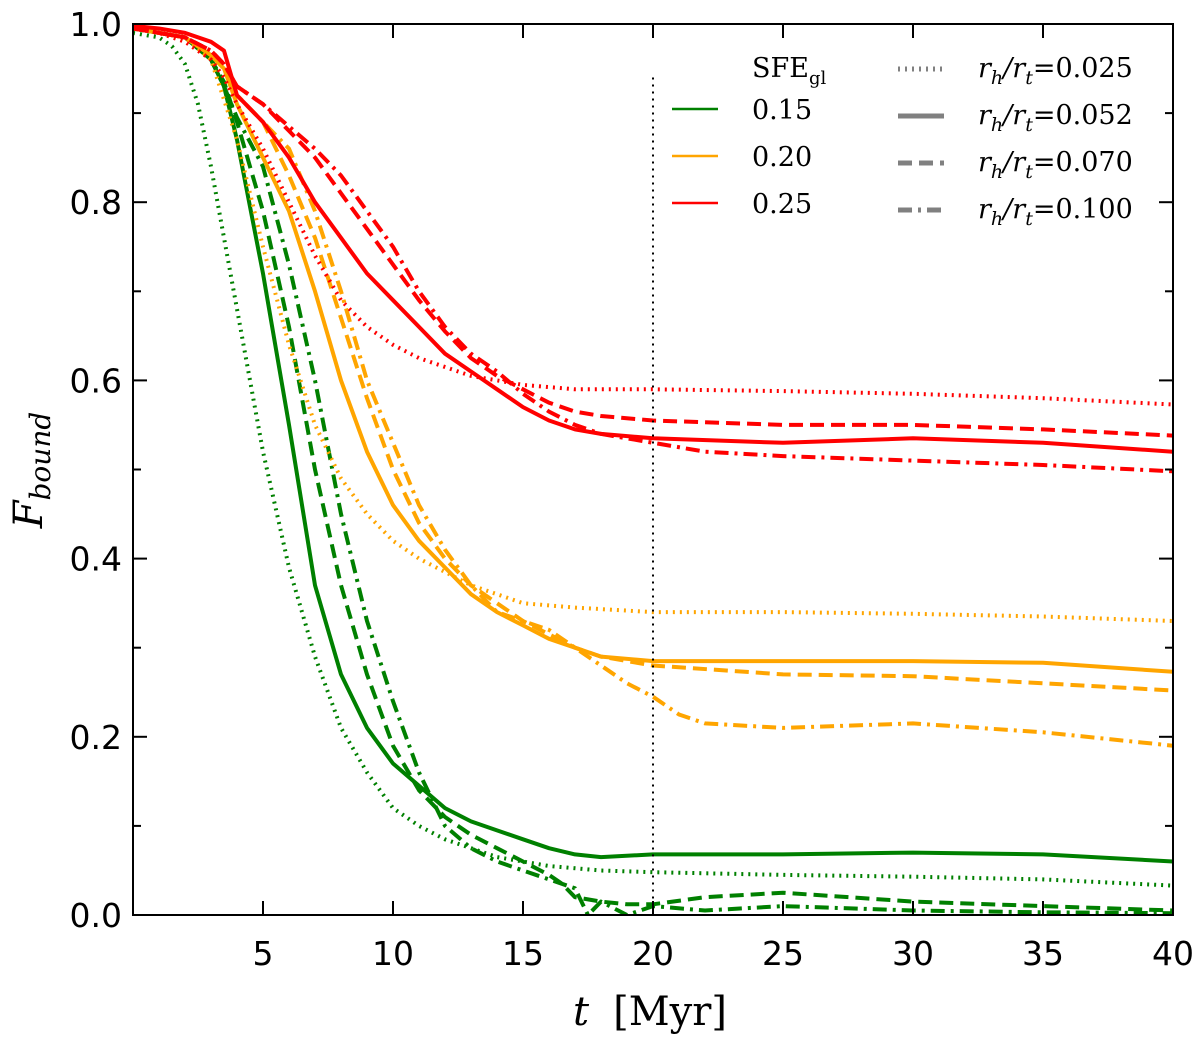 The image size is (1200, 1040). What do you see at coordinates (523, 953) in the screenshot?
I see `x-tick-label: 15` at bounding box center [523, 953].